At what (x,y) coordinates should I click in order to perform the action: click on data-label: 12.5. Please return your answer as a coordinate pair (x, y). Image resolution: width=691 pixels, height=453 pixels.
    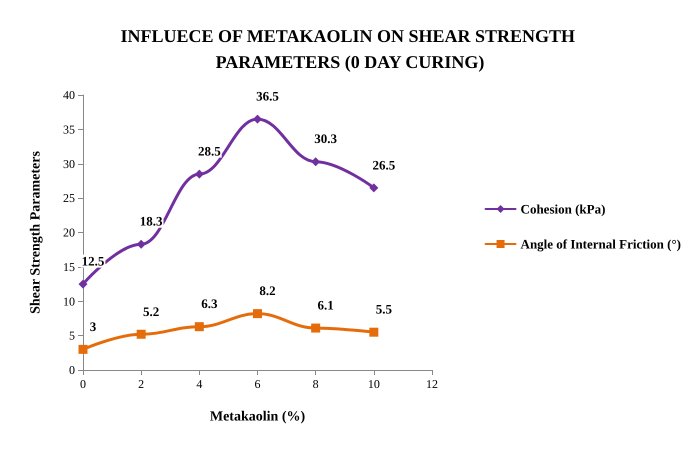
    Looking at the image, I should click on (93, 261).